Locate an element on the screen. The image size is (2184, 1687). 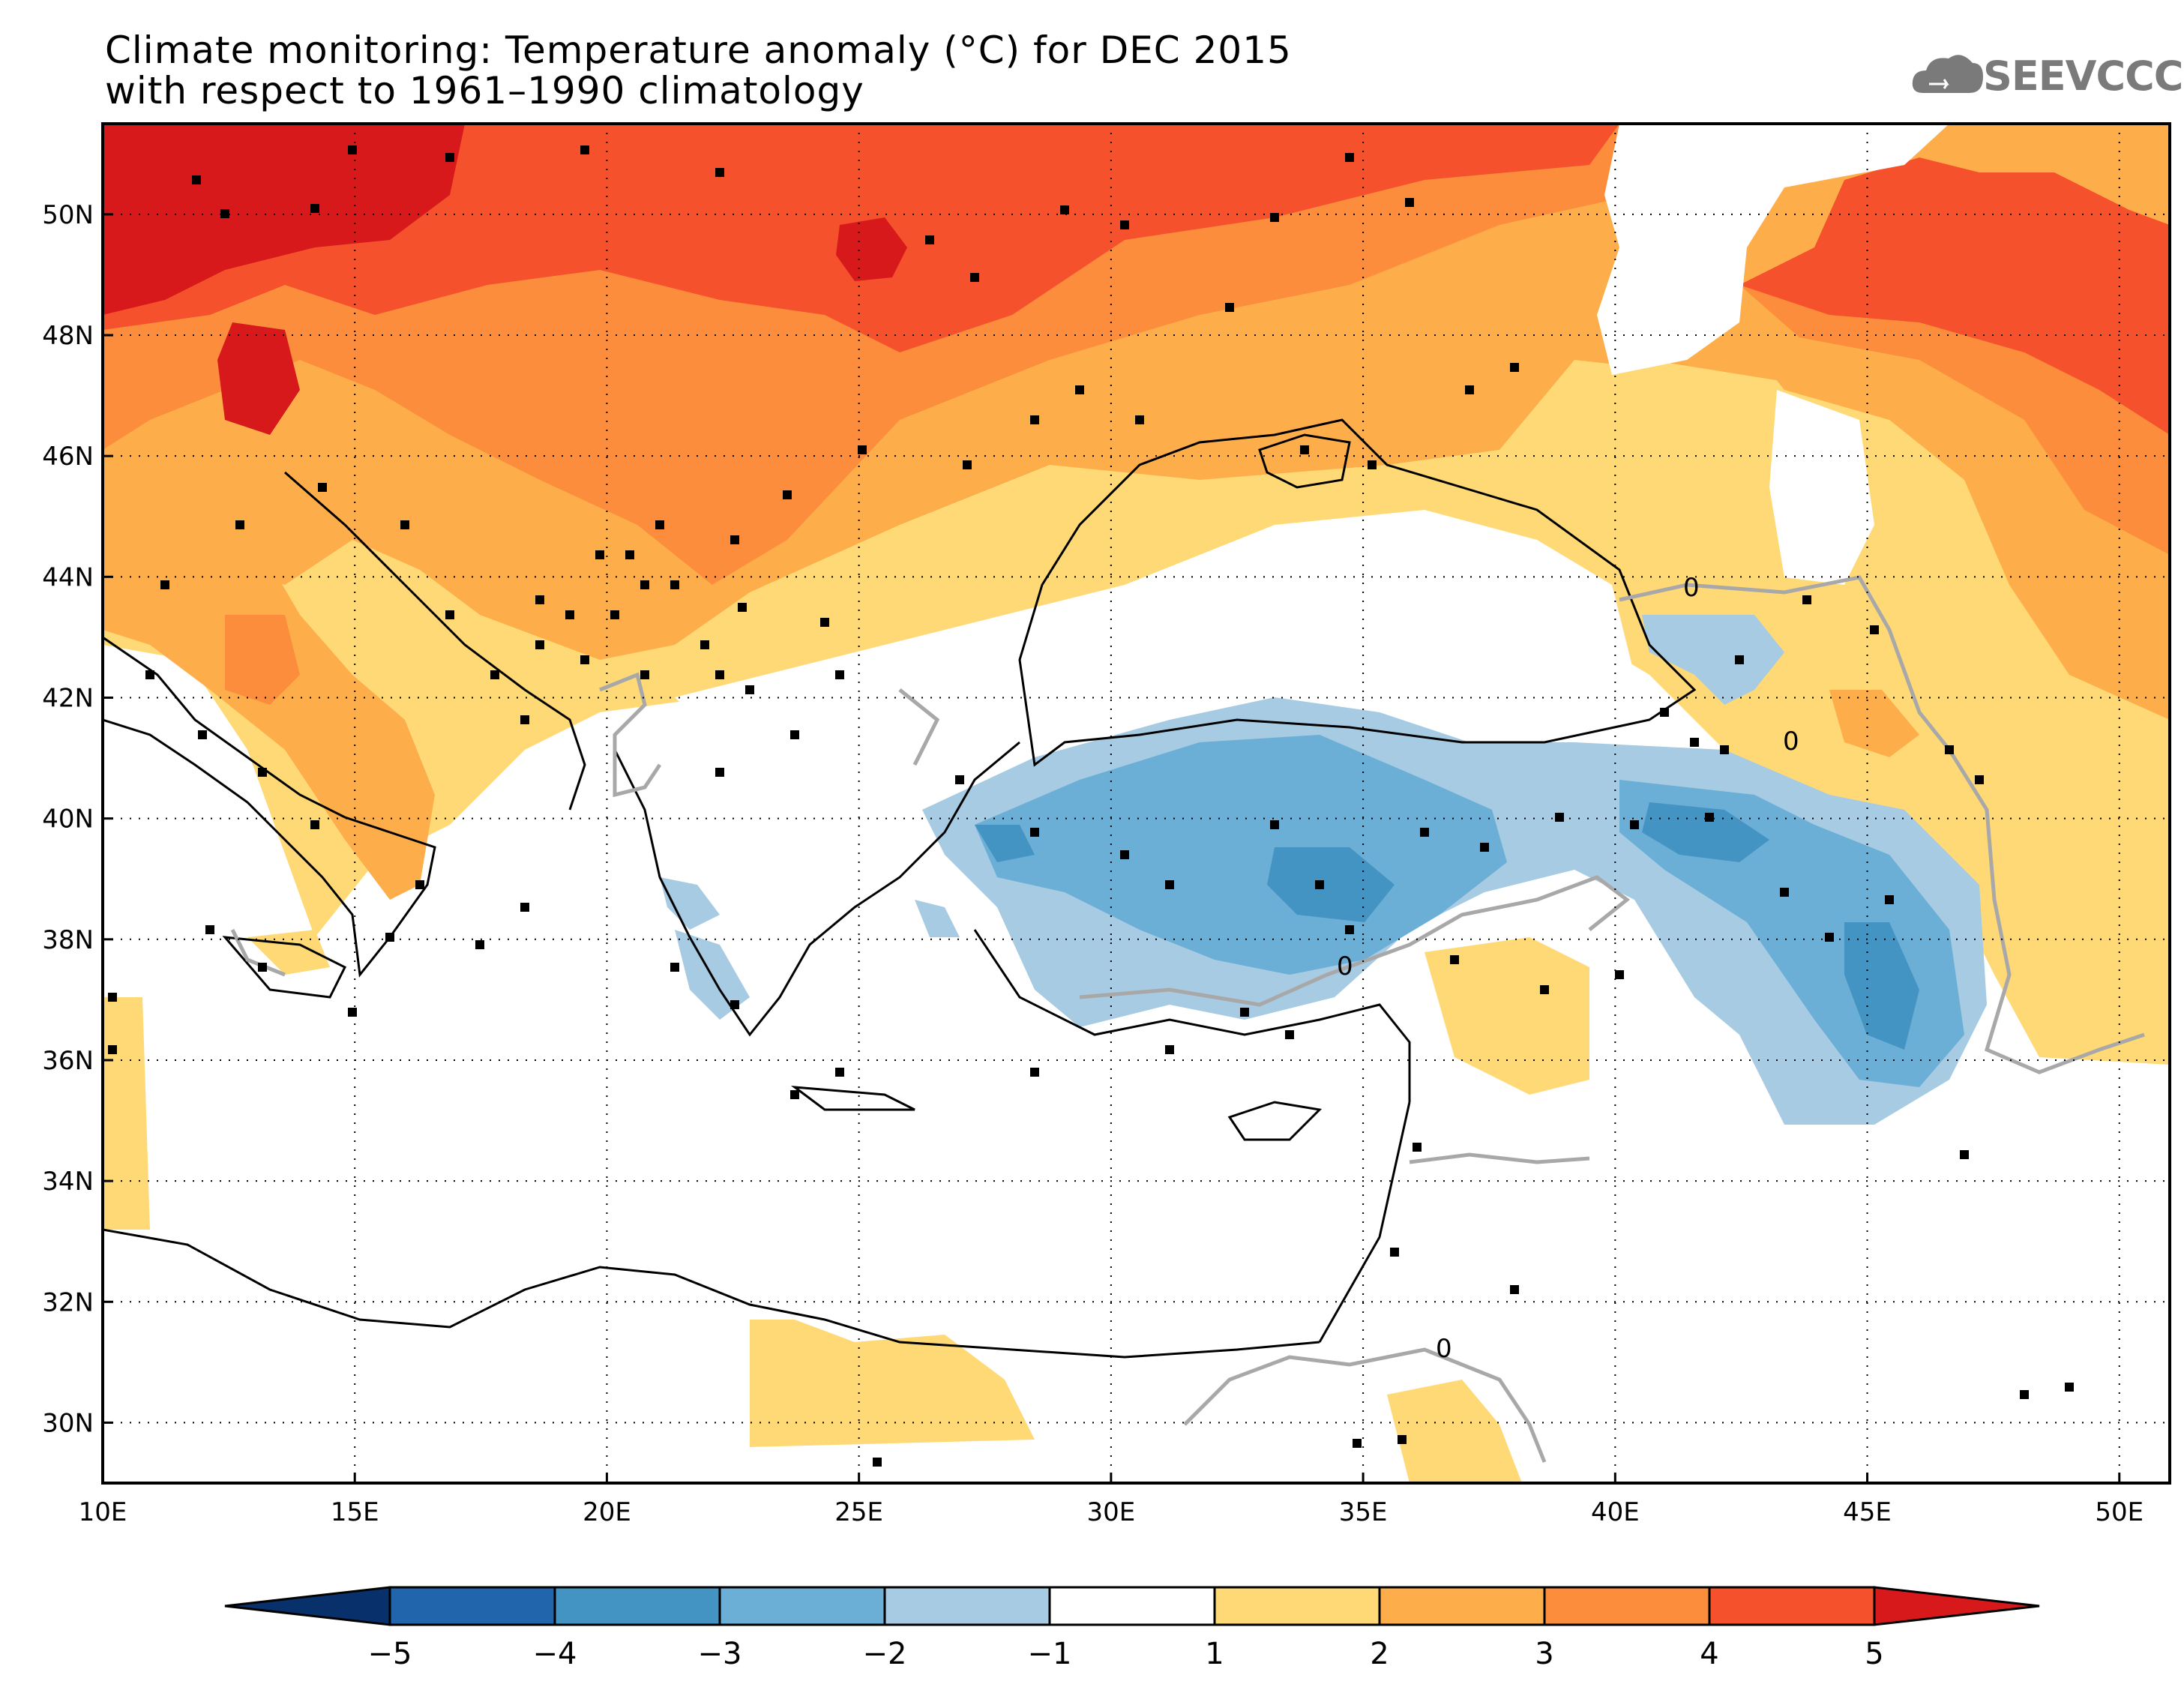
y-tick-label: 50N is located at coordinates (68, 215).